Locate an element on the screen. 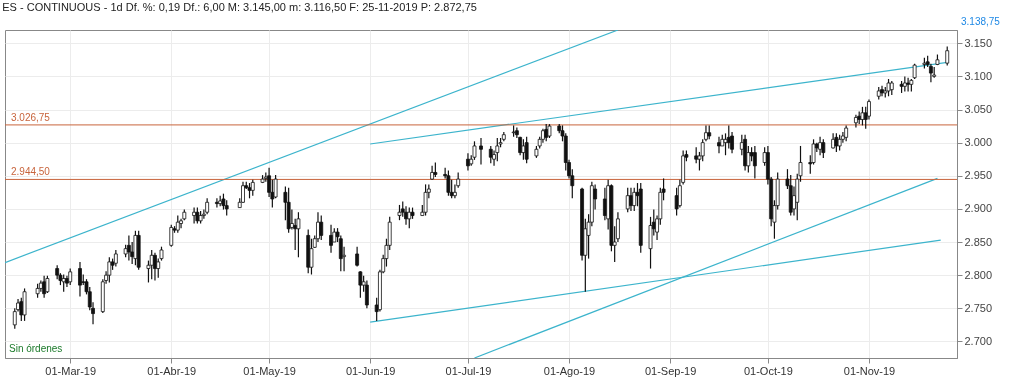 The height and width of the screenshot is (380, 1024). y-tick-label: 2.850 is located at coordinates (978, 241).